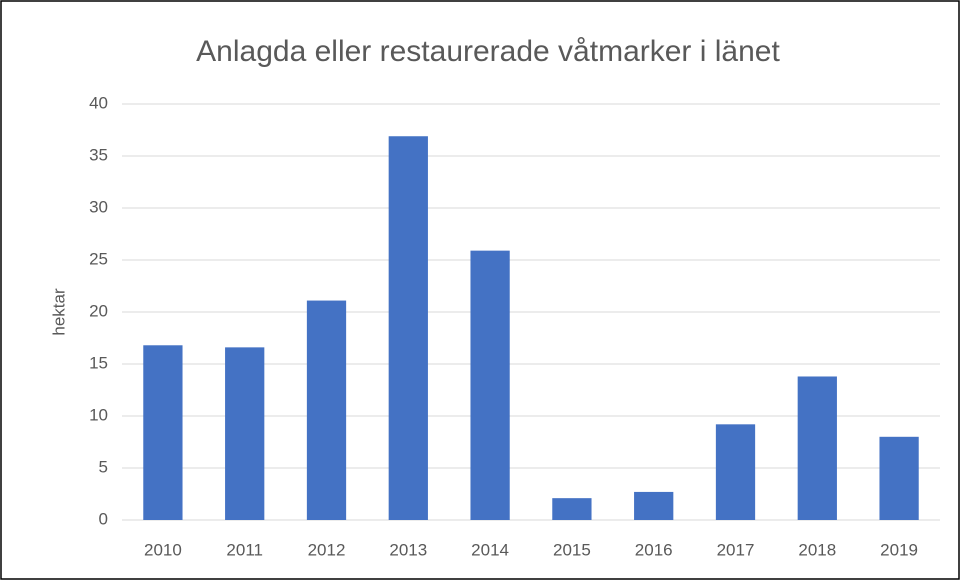 The width and height of the screenshot is (960, 580). I want to click on x-tick-label: 2014, so click(490, 549).